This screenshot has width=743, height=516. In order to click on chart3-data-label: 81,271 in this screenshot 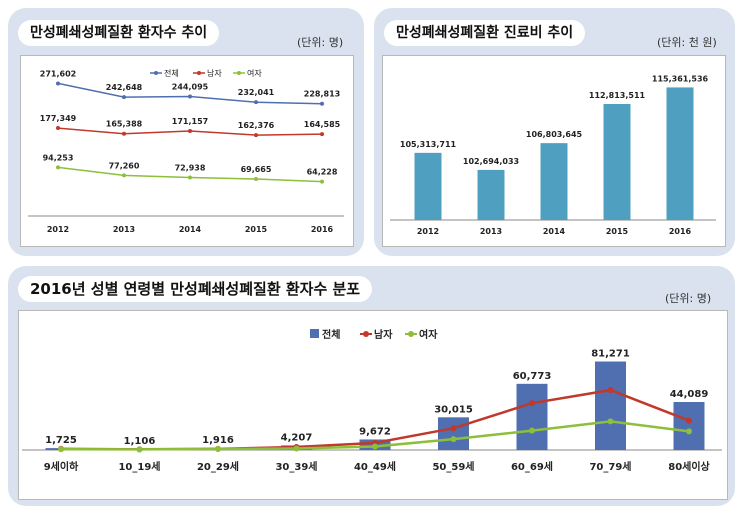, I will do `click(610, 354)`.